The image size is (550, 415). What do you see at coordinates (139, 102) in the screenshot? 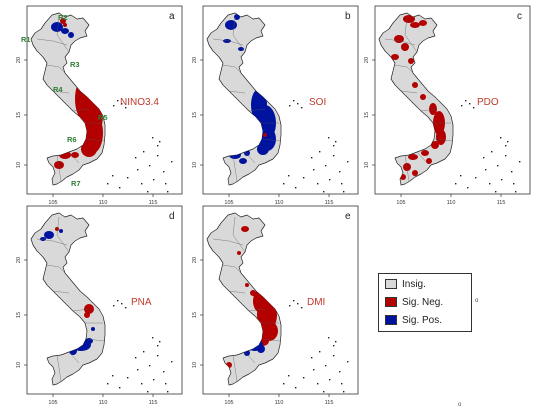
I see `index-label: NINO3.4` at bounding box center [139, 102].